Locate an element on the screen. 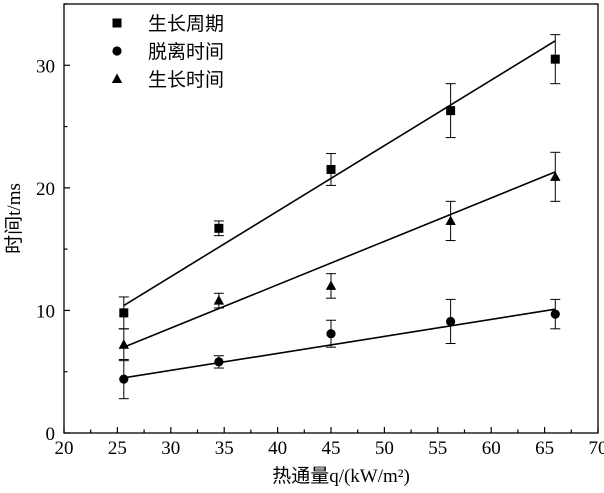 The width and height of the screenshot is (604, 493). x-tick-label: 55 is located at coordinates (437, 448).